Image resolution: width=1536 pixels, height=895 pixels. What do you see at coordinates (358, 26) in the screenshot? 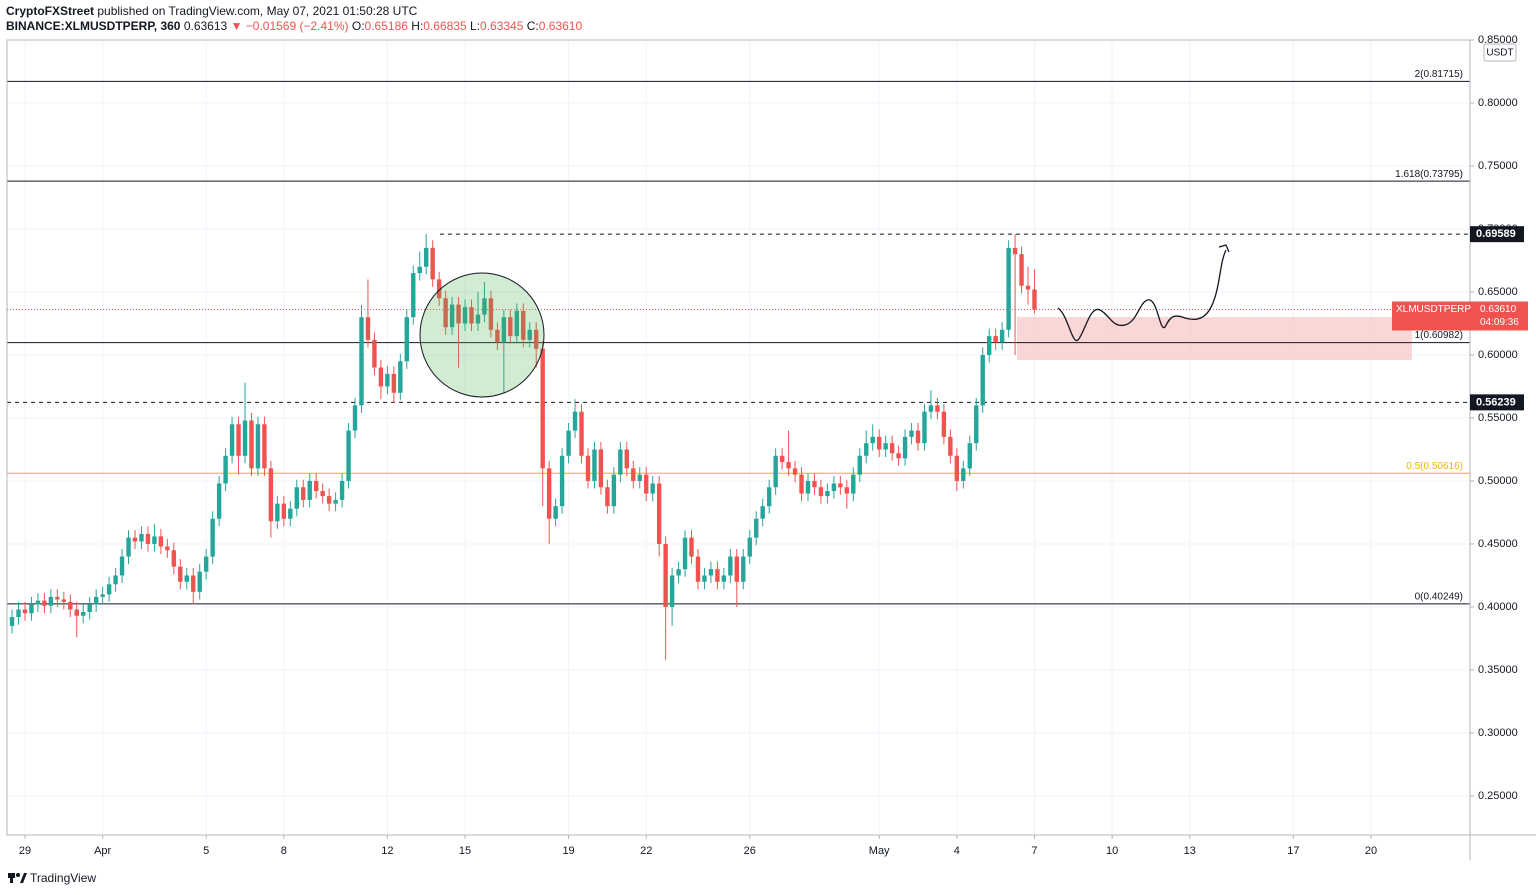
I see `open-label: O:` at bounding box center [358, 26].